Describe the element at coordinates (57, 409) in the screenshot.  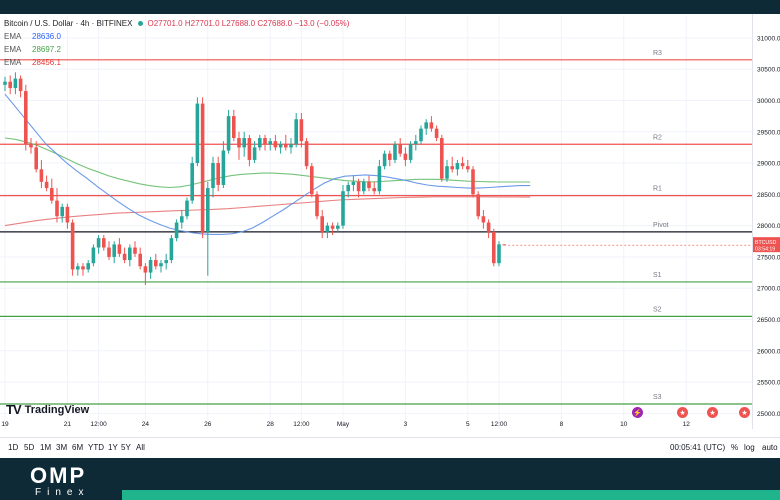
I see `tradingview-brand: TradingView` at that location.